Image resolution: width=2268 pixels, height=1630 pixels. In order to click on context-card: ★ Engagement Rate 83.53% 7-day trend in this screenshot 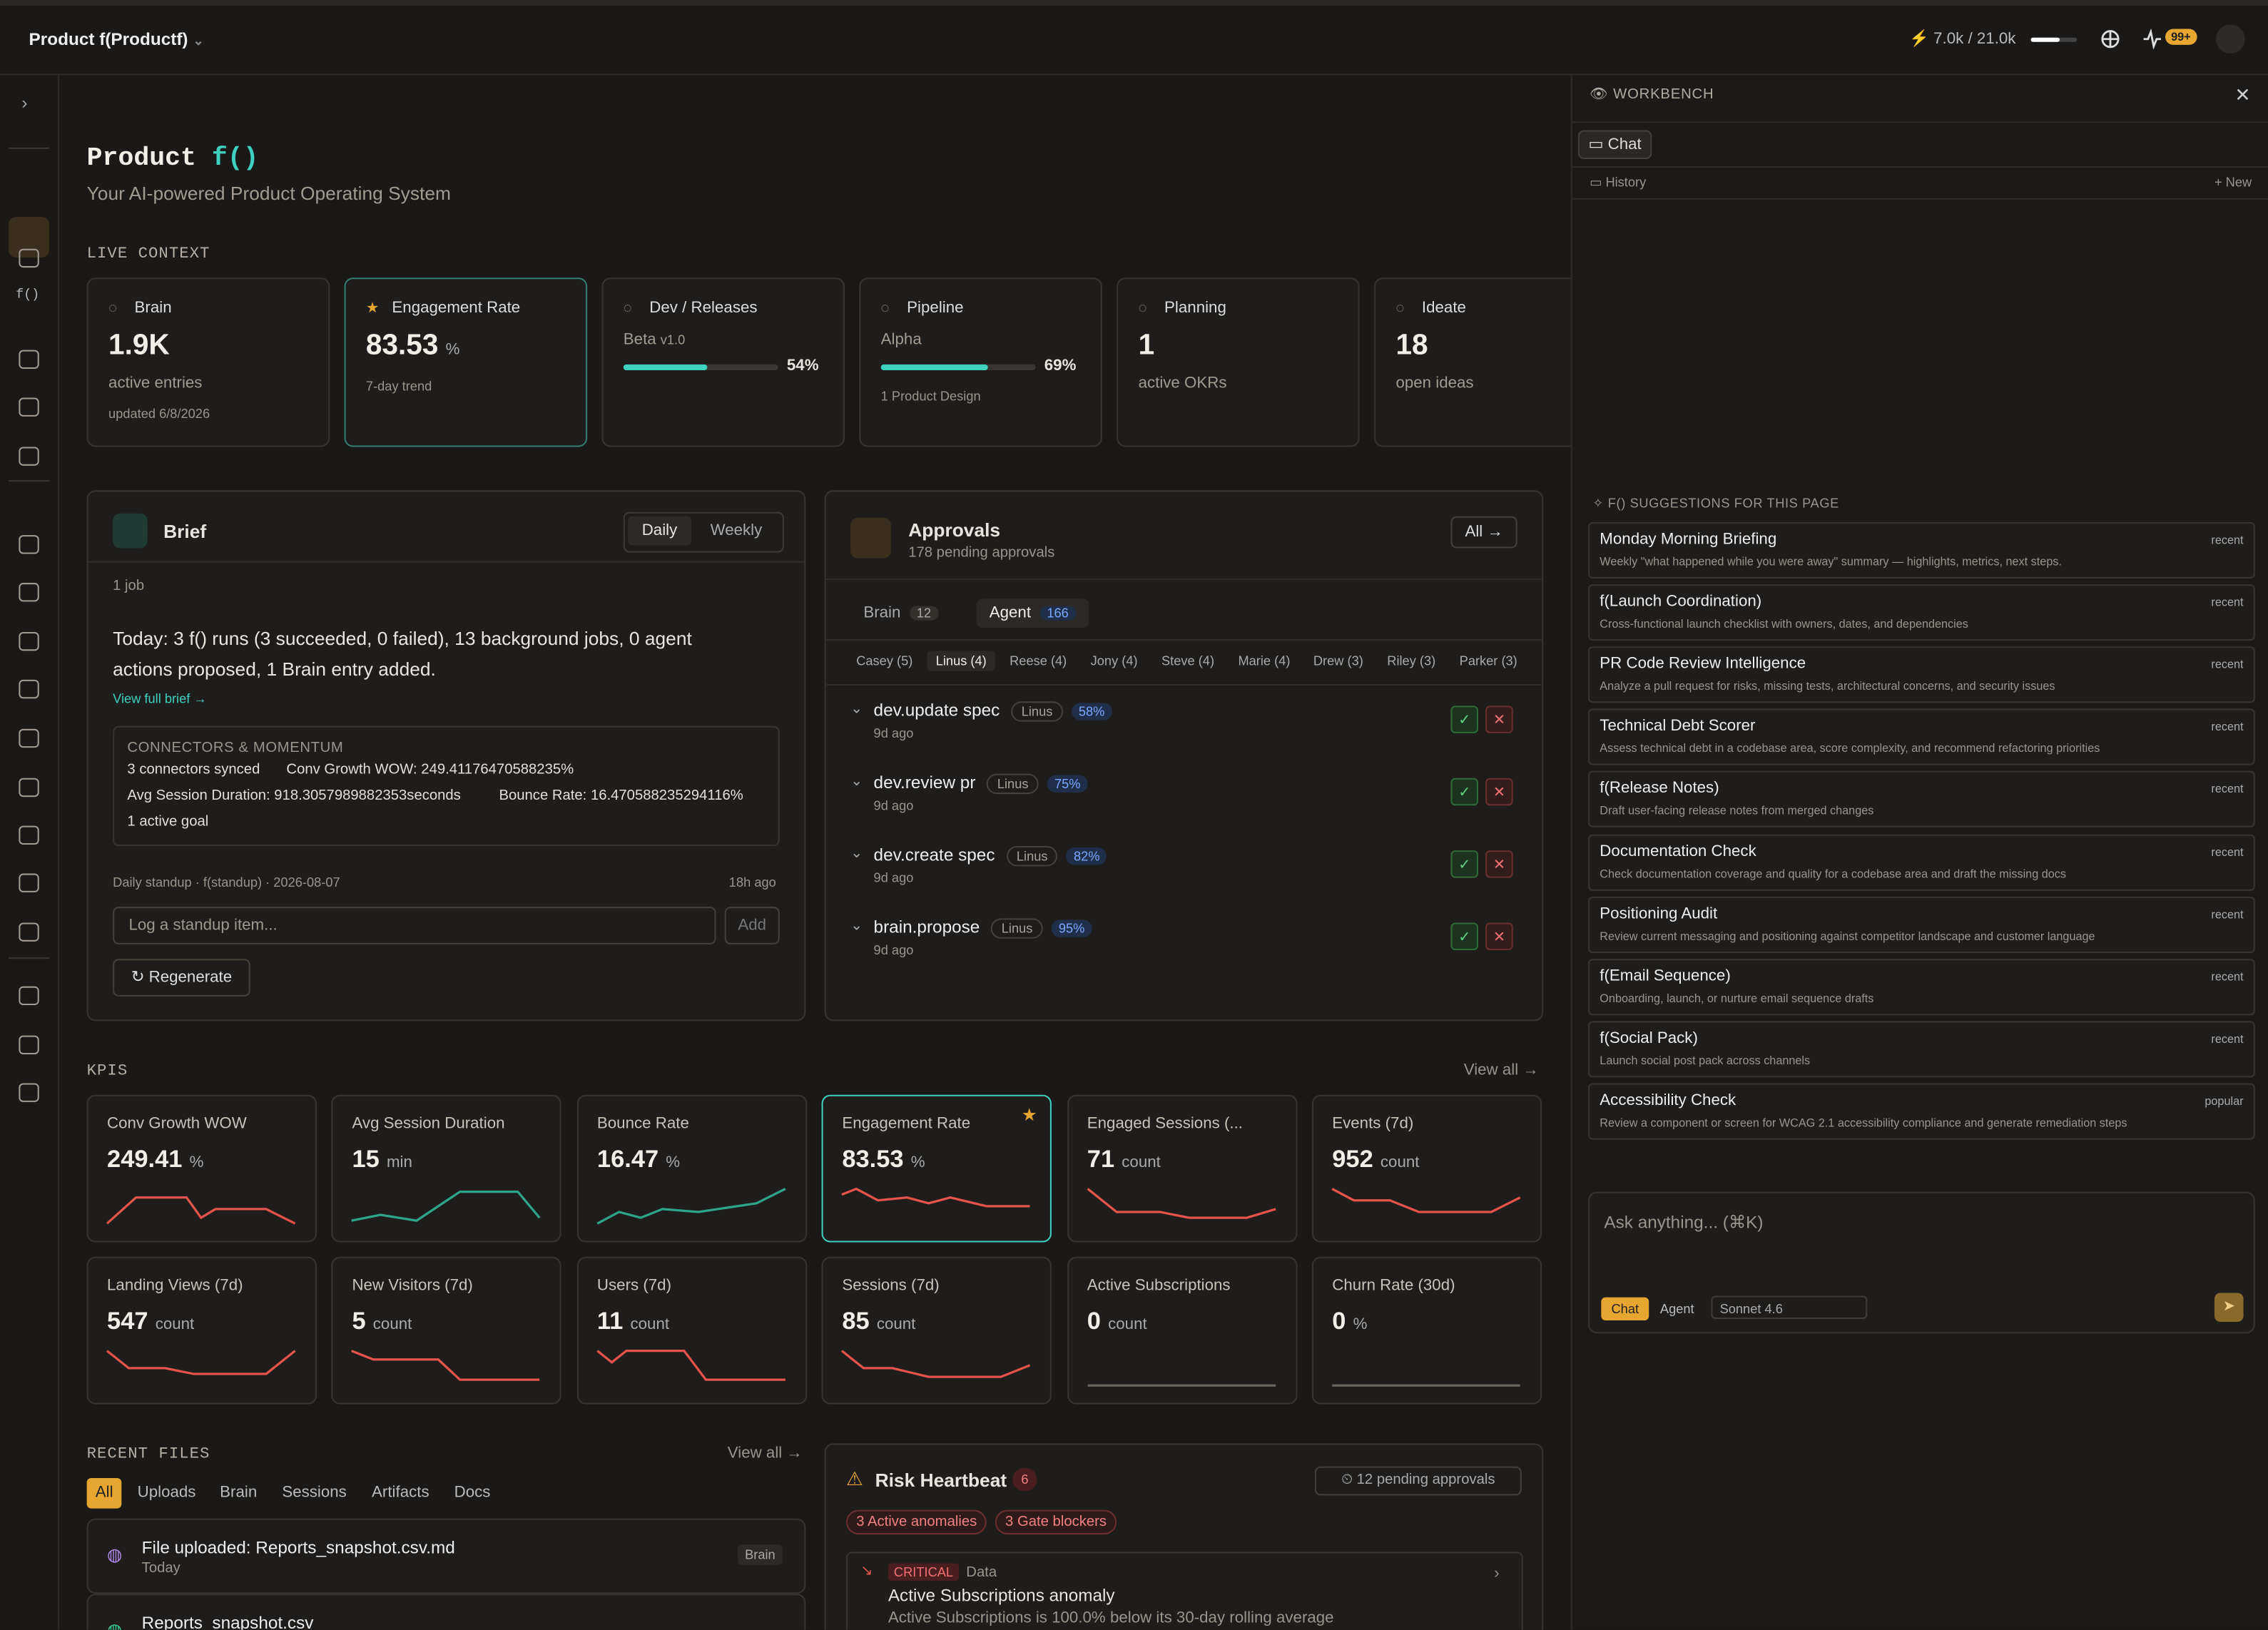, I will do `click(466, 362)`.